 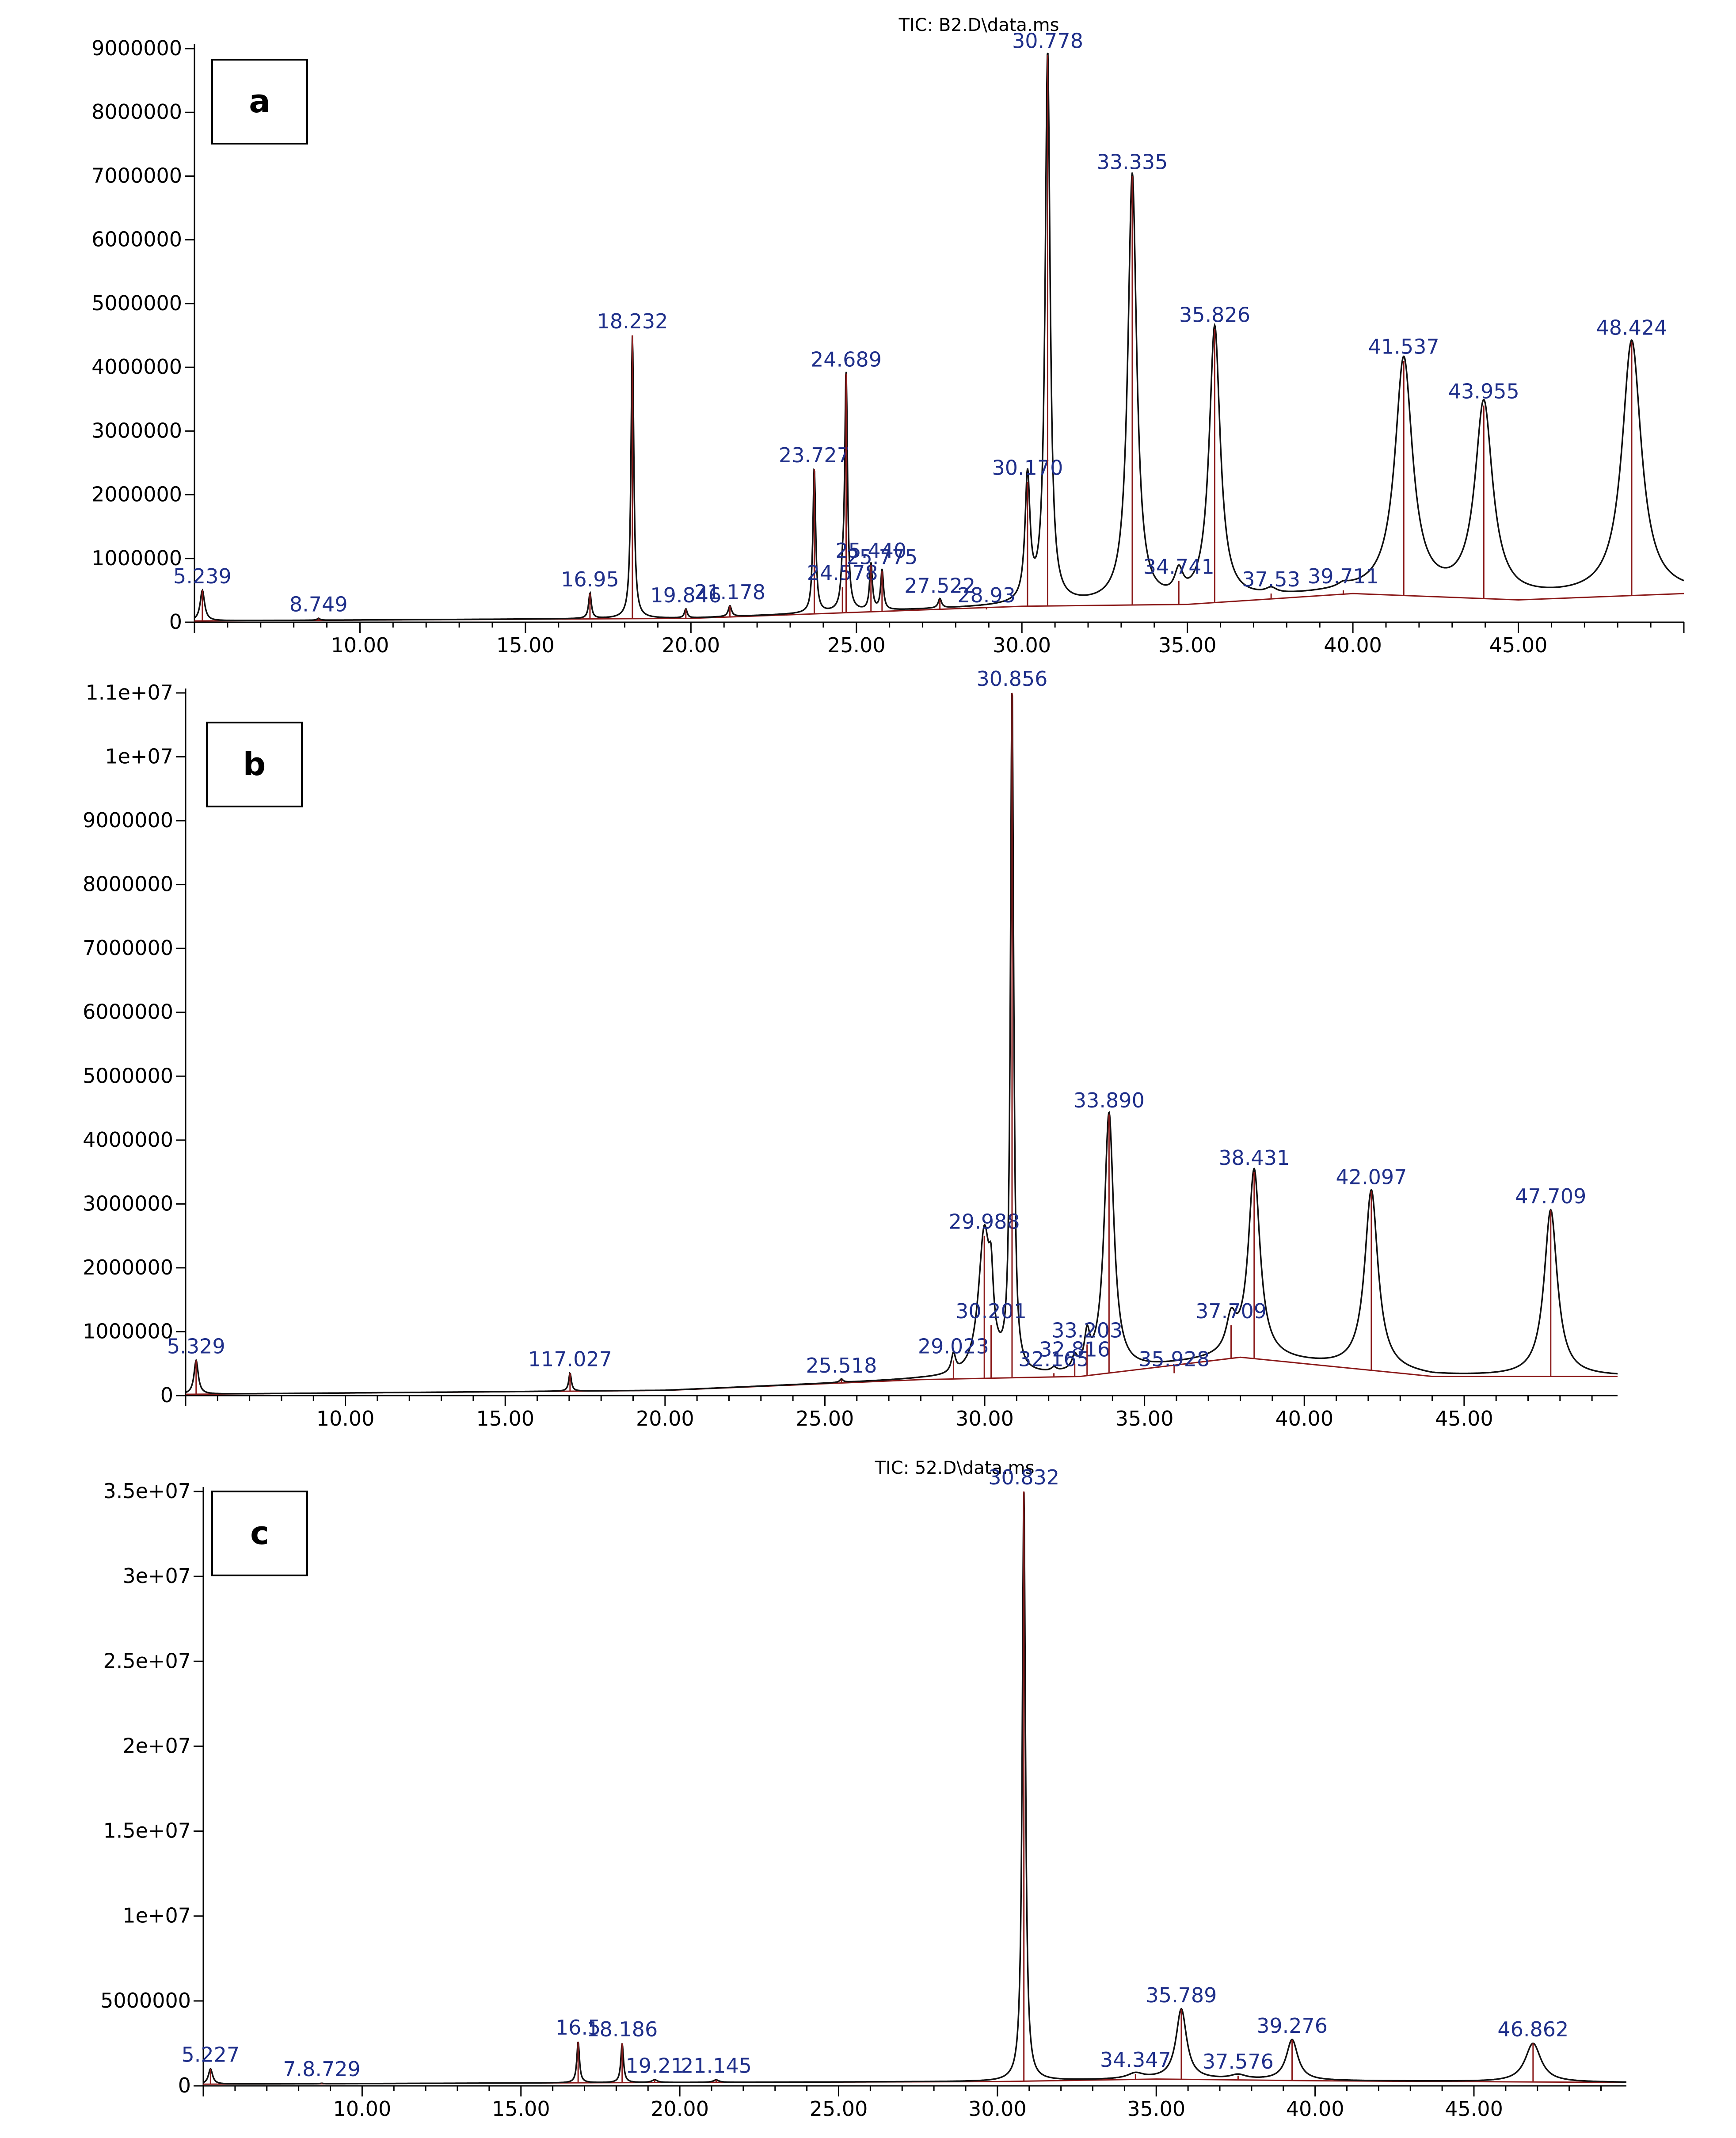 What do you see at coordinates (842, 1365) in the screenshot?
I see `peak-label: 25.518` at bounding box center [842, 1365].